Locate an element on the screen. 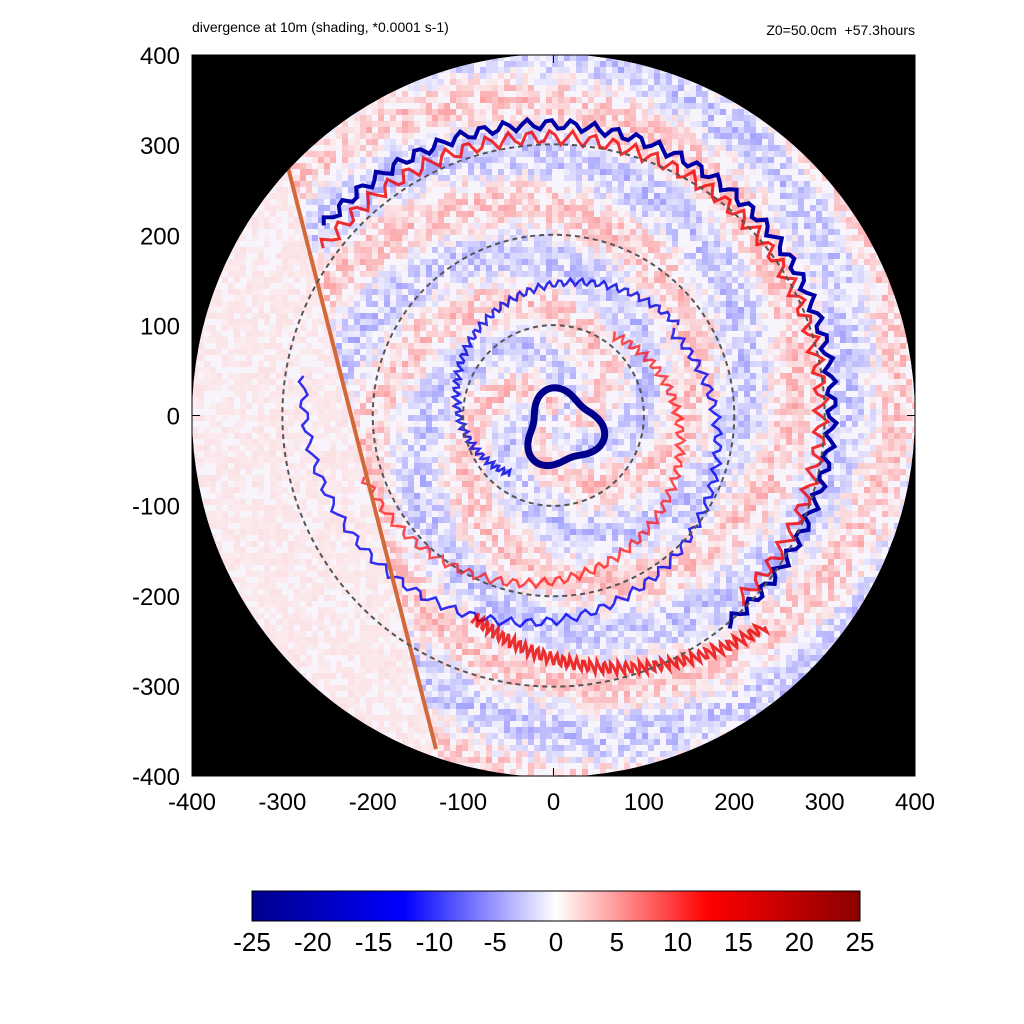 Image resolution: width=1024 pixels, height=1024 pixels. y-tick-label: 400 is located at coordinates (160, 56).